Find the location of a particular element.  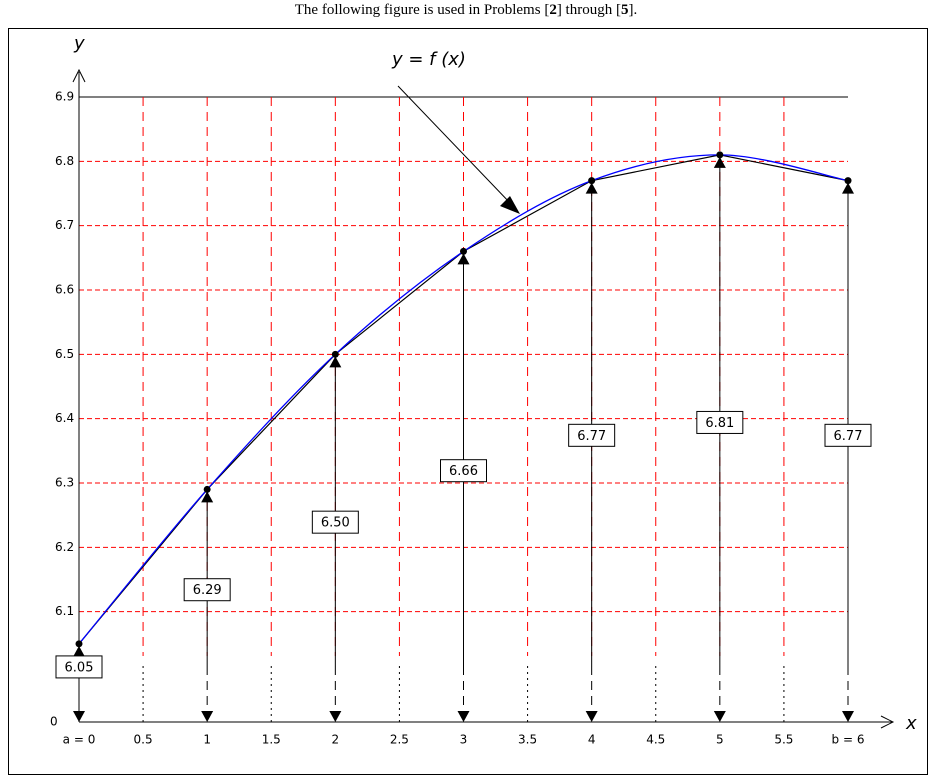

value-label: 6.50 is located at coordinates (335, 523).